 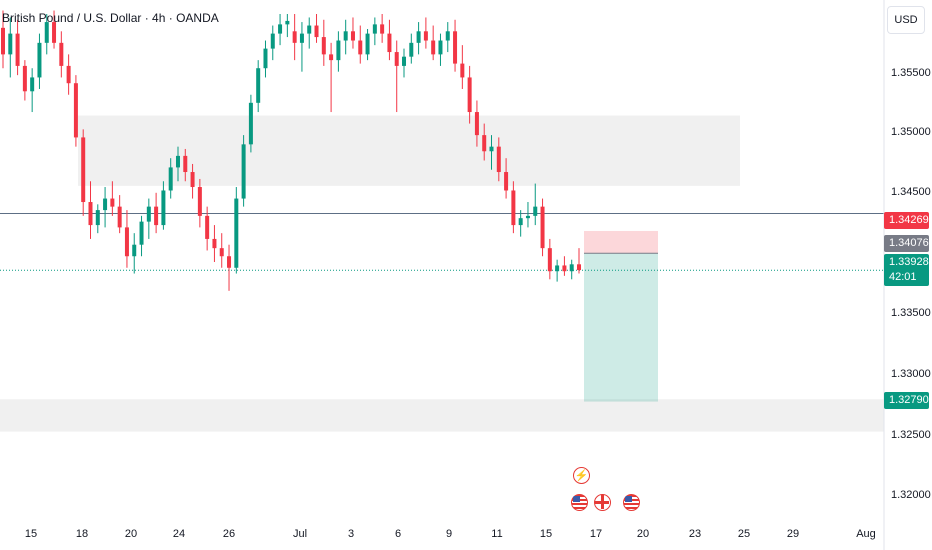 What do you see at coordinates (906, 400) in the screenshot?
I see `target-price-tag: 1.32790` at bounding box center [906, 400].